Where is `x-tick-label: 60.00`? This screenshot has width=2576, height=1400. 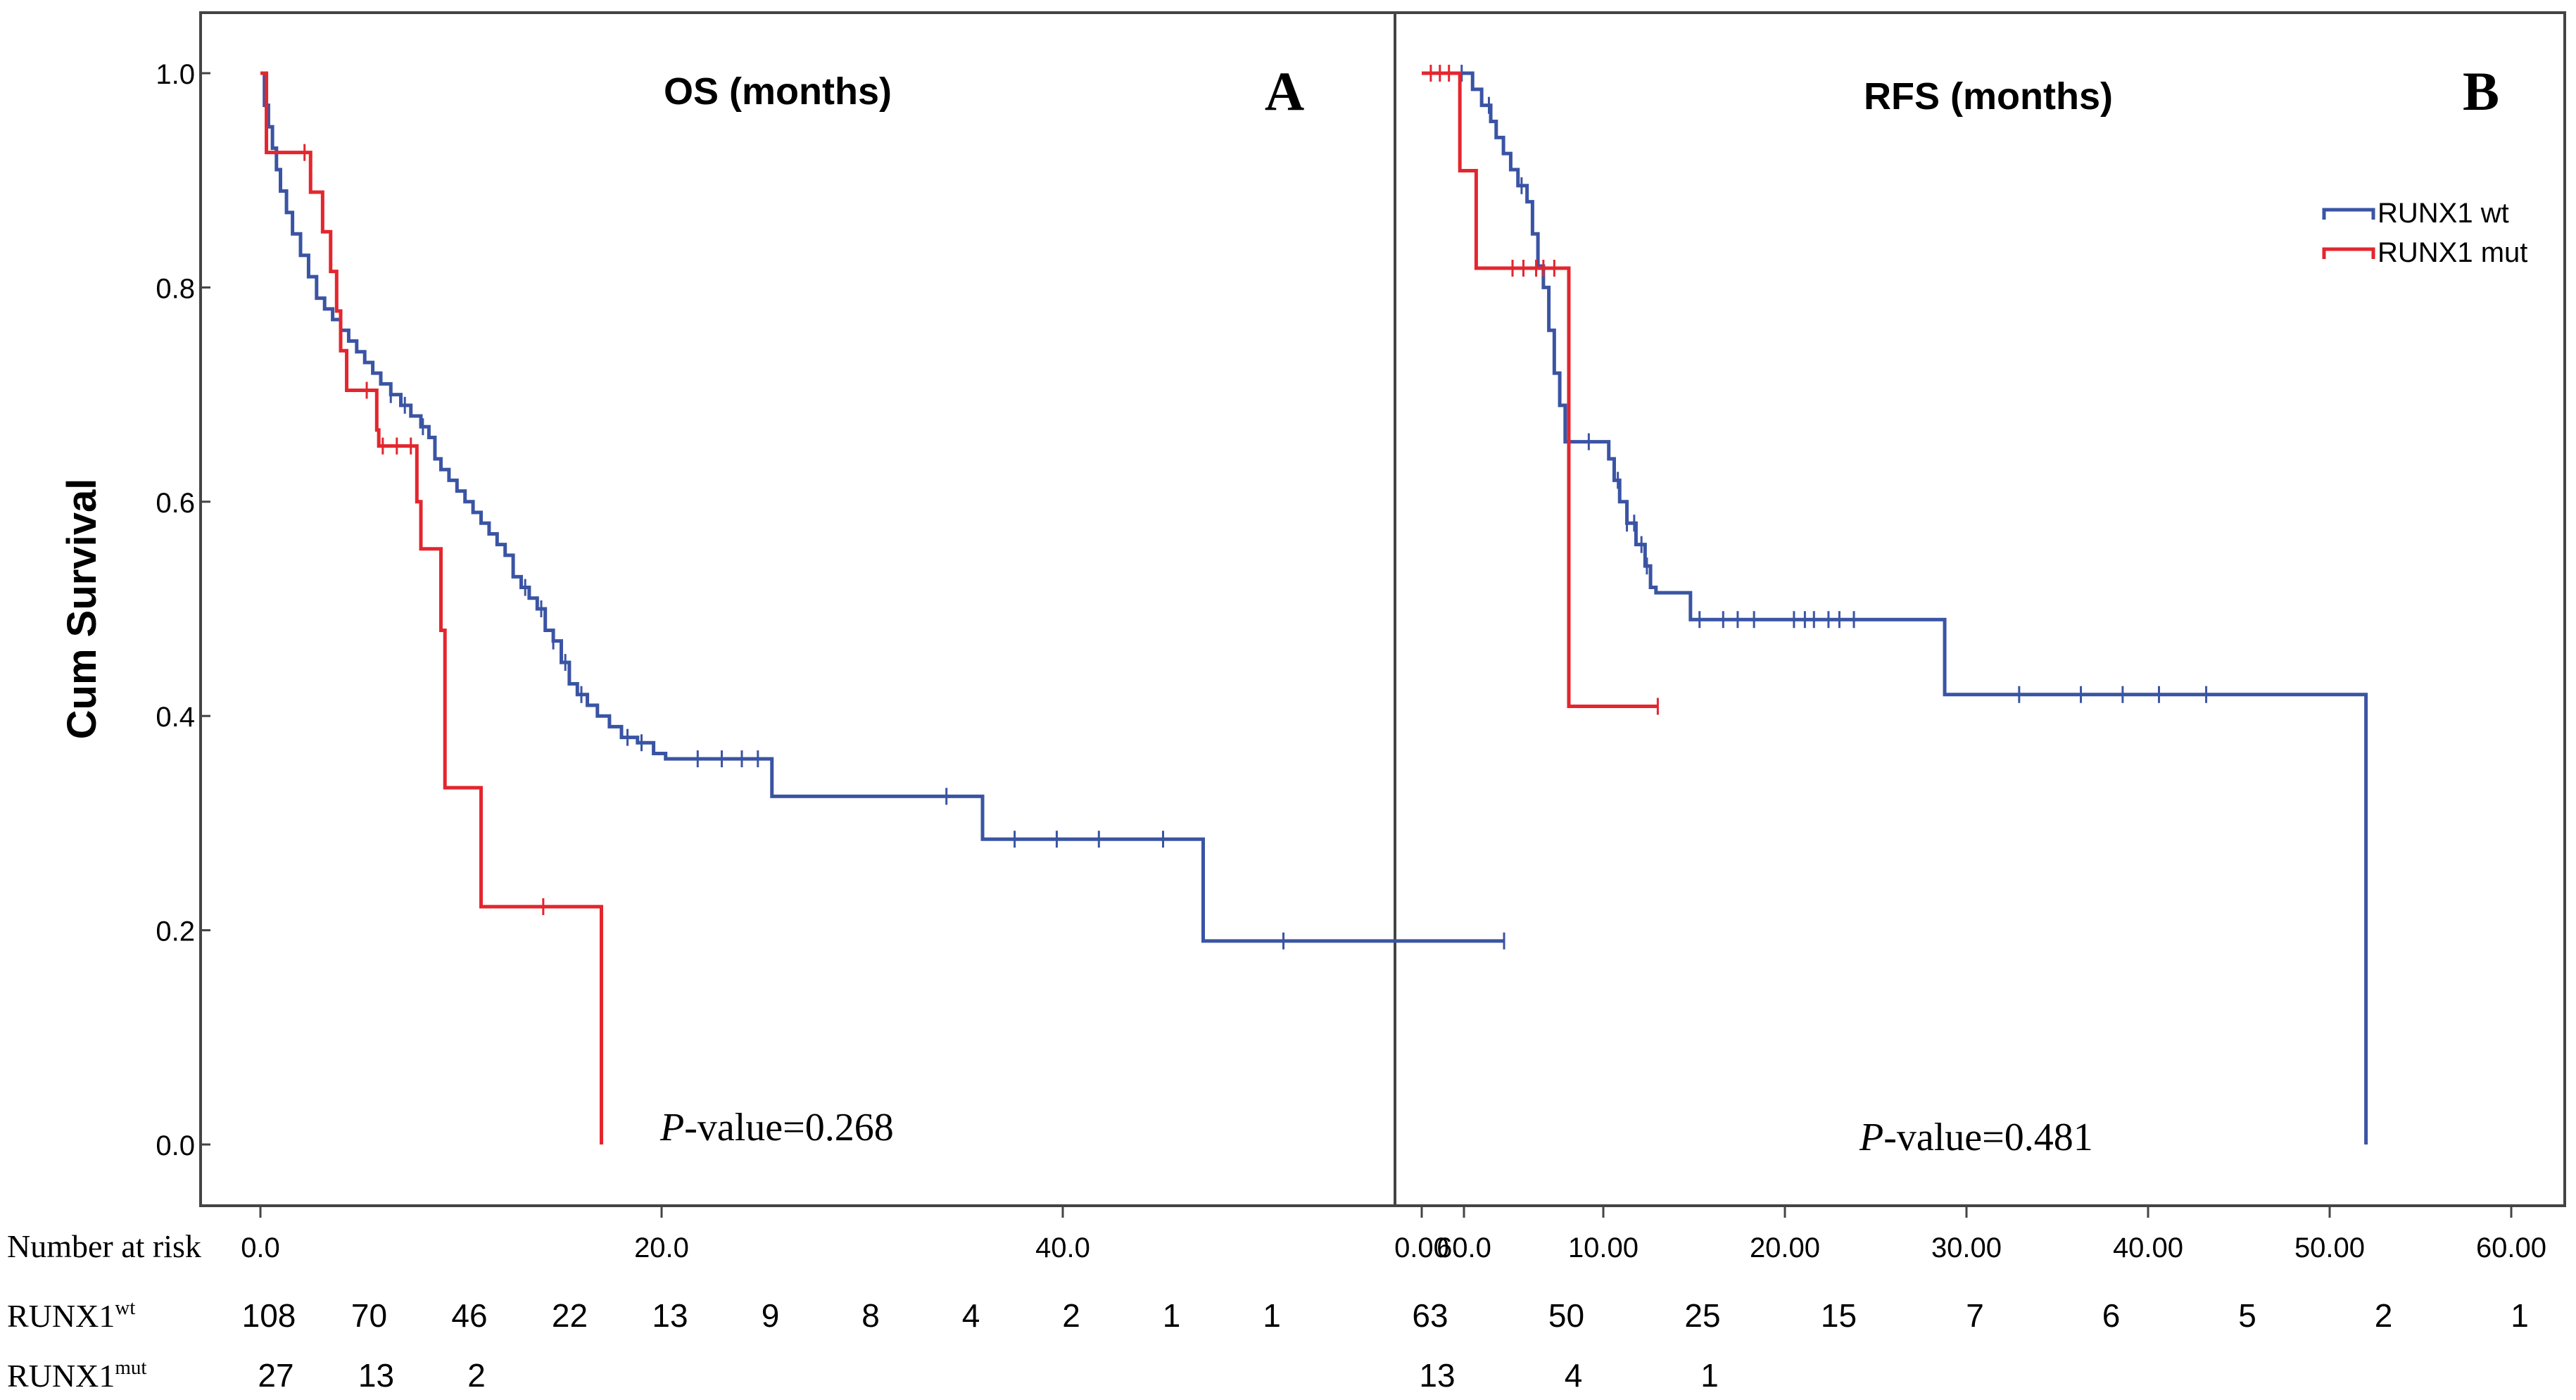 x-tick-label: 60.00 is located at coordinates (2511, 1248).